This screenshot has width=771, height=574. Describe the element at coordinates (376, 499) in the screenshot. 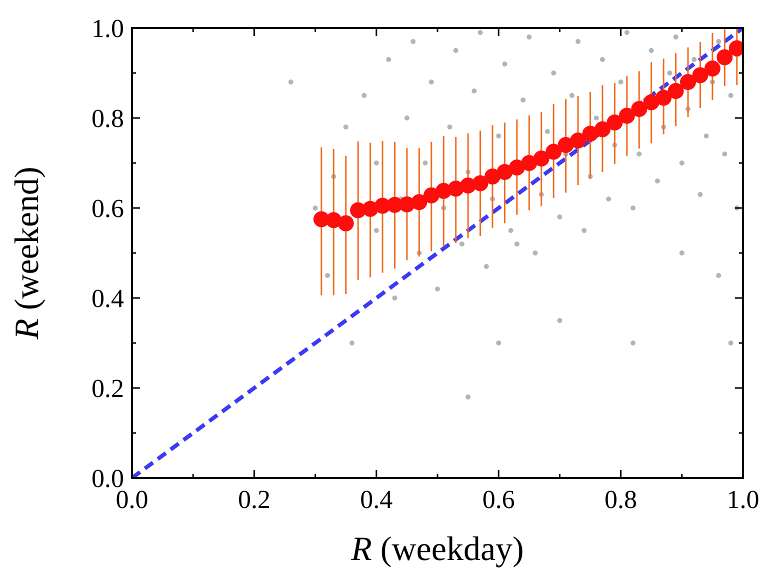

I see `x-tick-label: 0.4` at that location.